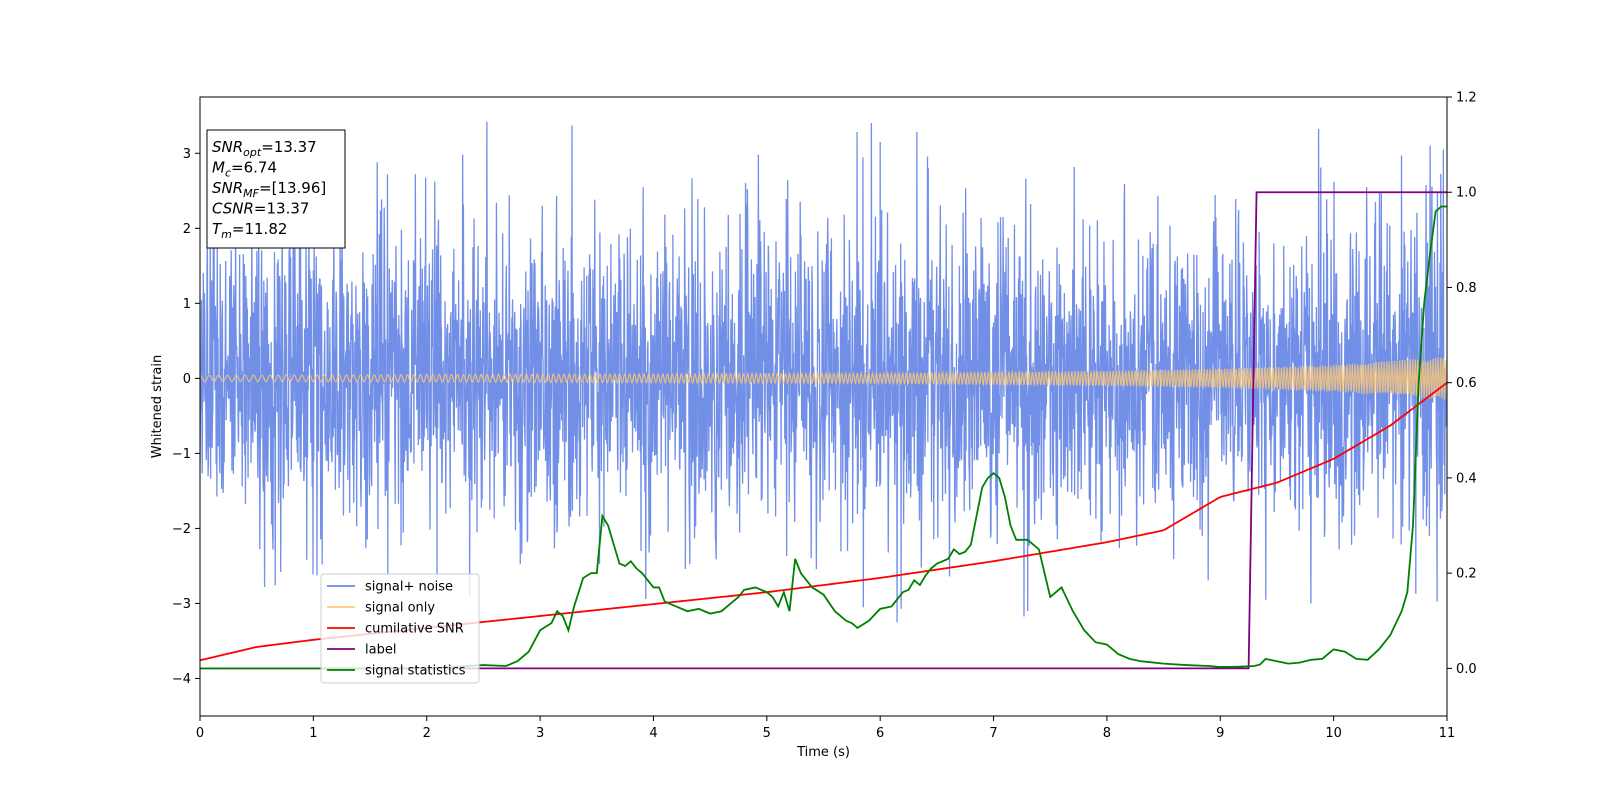  Describe the element at coordinates (1466, 98) in the screenshot. I see `y2-tick-label: 1.2` at that location.